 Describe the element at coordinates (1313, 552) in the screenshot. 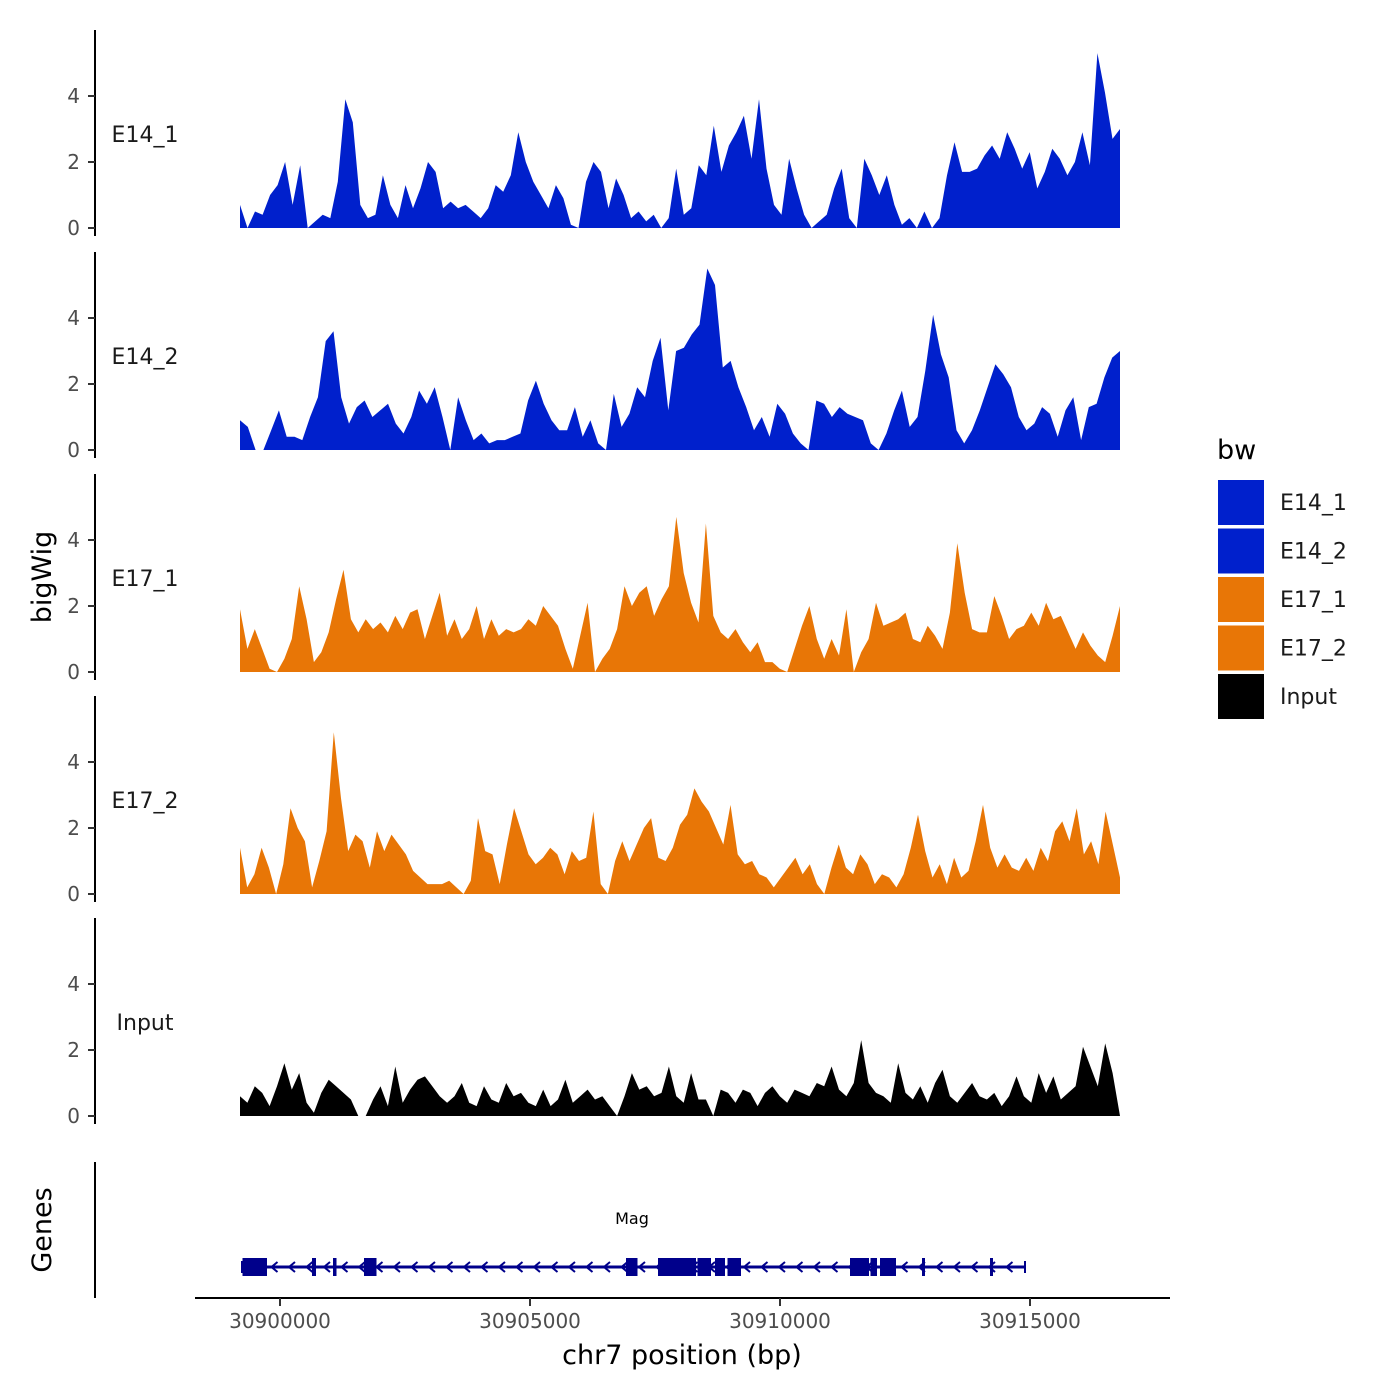

I see `legend-label: E14_2` at that location.